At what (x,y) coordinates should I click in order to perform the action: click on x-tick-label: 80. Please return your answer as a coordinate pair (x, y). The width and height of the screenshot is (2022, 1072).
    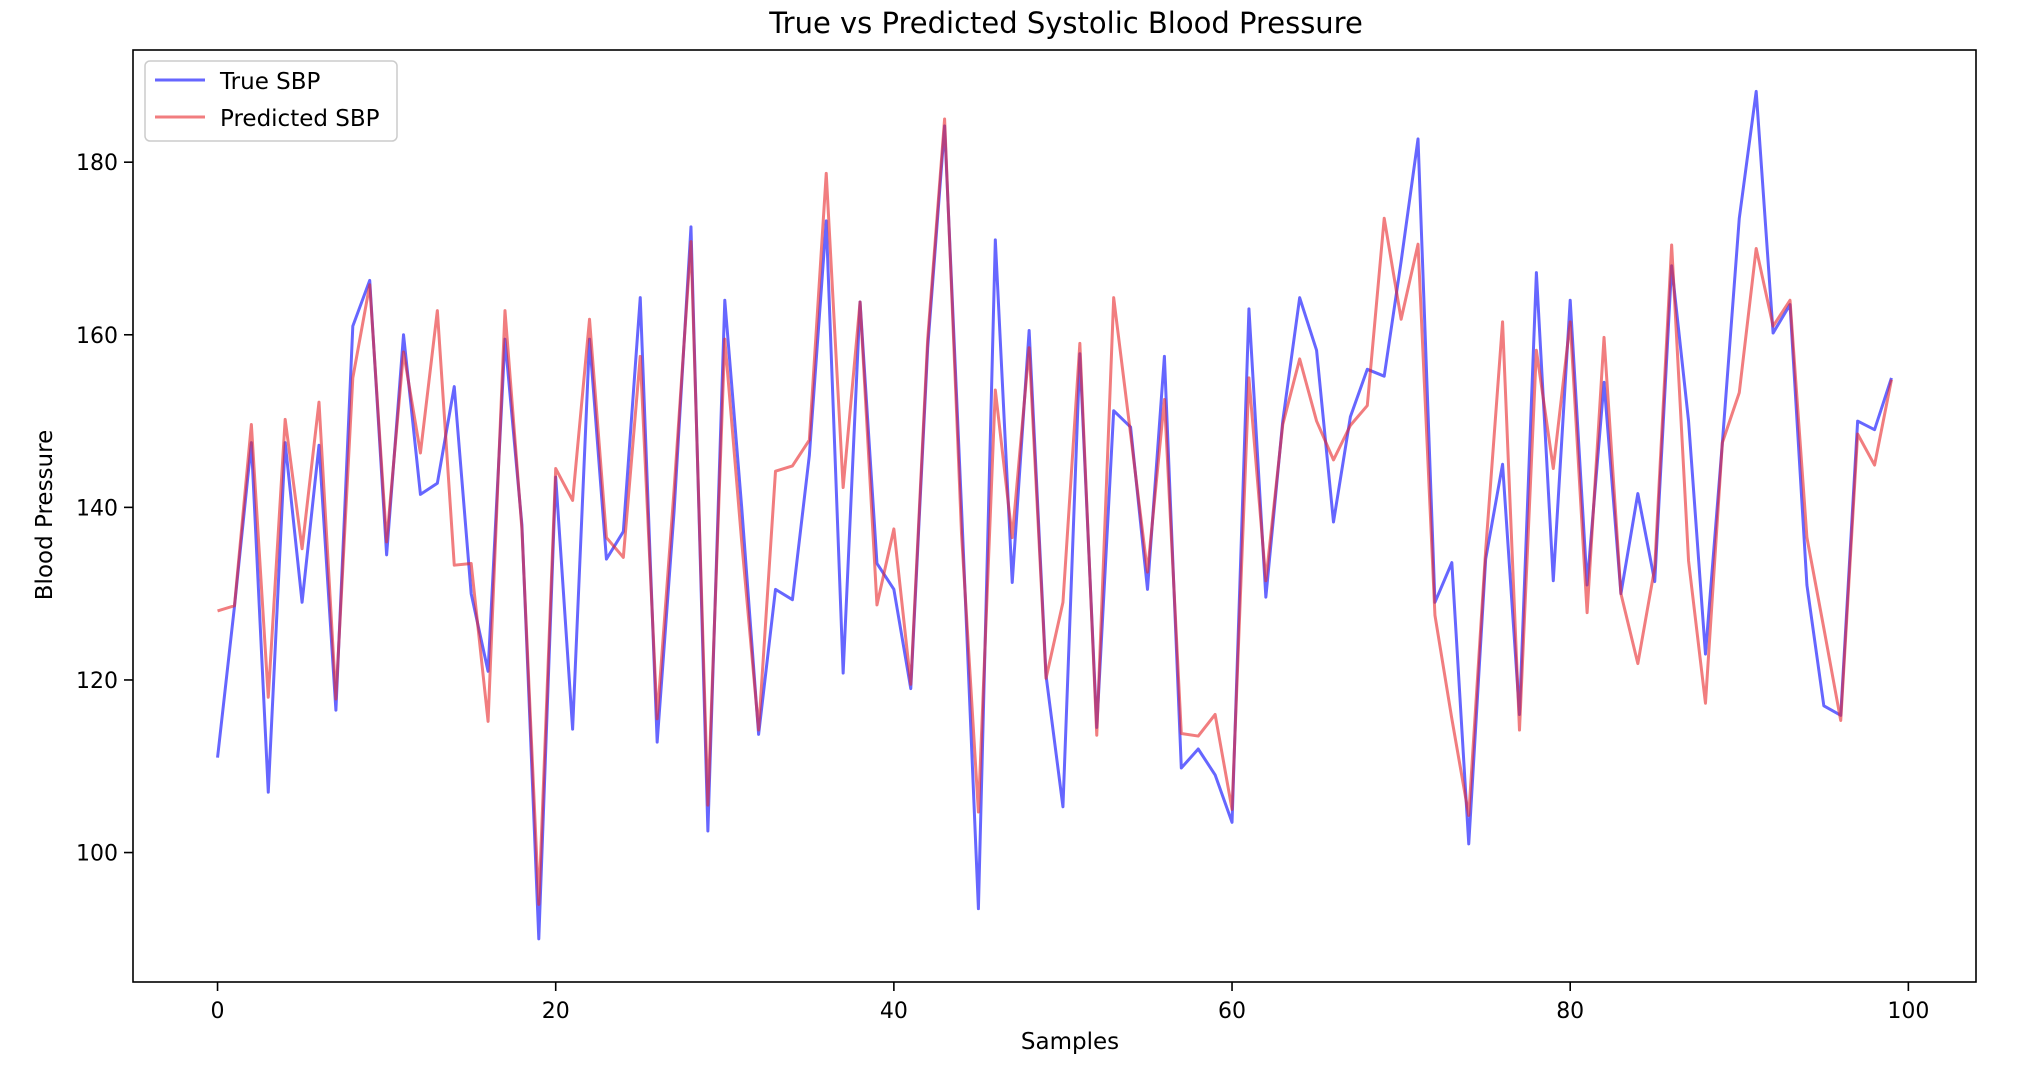
    Looking at the image, I should click on (1570, 1011).